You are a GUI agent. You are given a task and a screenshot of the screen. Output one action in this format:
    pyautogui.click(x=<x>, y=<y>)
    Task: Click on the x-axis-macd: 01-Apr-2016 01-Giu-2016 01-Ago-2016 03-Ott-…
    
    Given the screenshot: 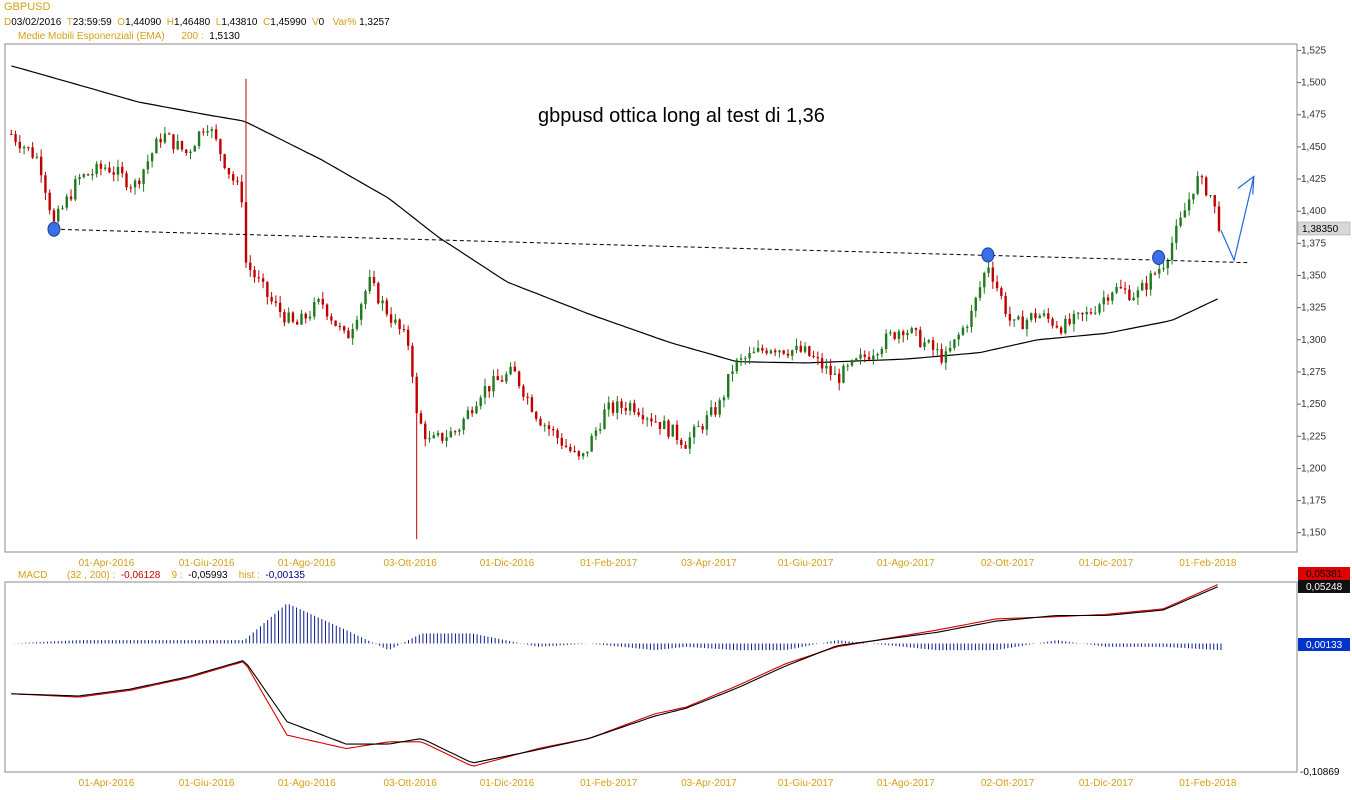 What is the action you would take?
    pyautogui.click(x=658, y=783)
    